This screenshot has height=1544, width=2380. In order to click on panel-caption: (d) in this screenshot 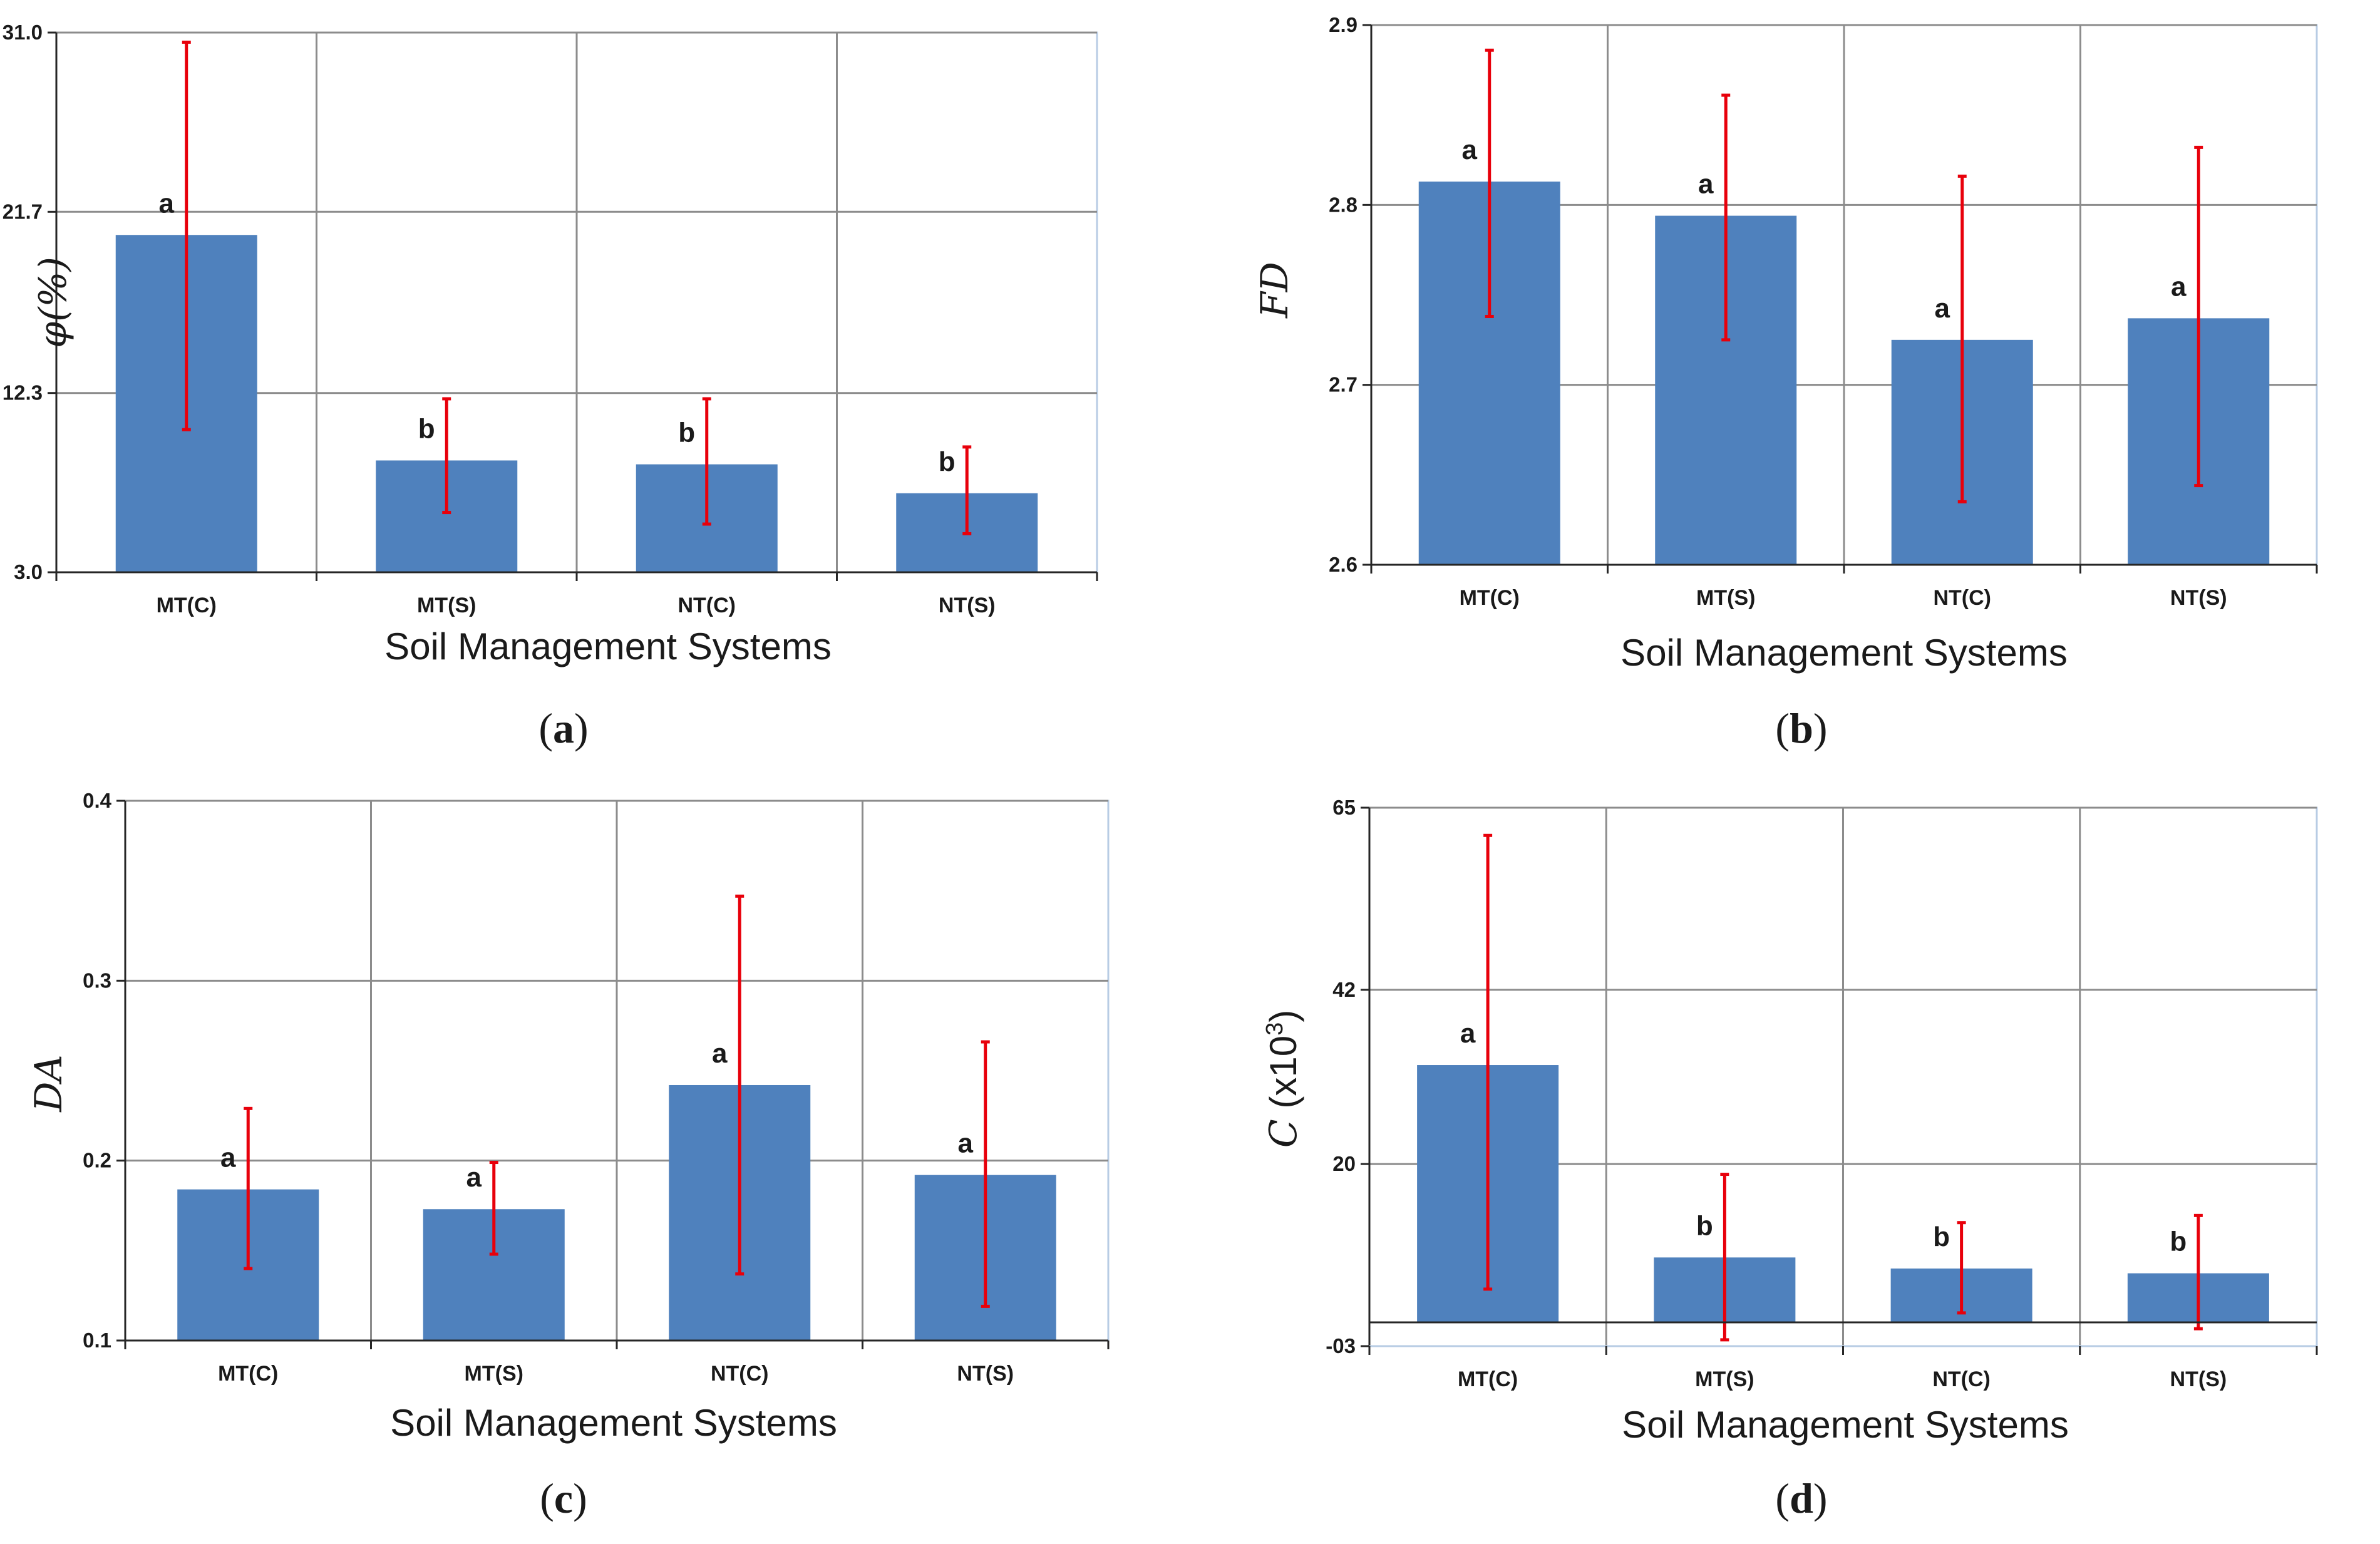, I will do `click(1801, 1498)`.